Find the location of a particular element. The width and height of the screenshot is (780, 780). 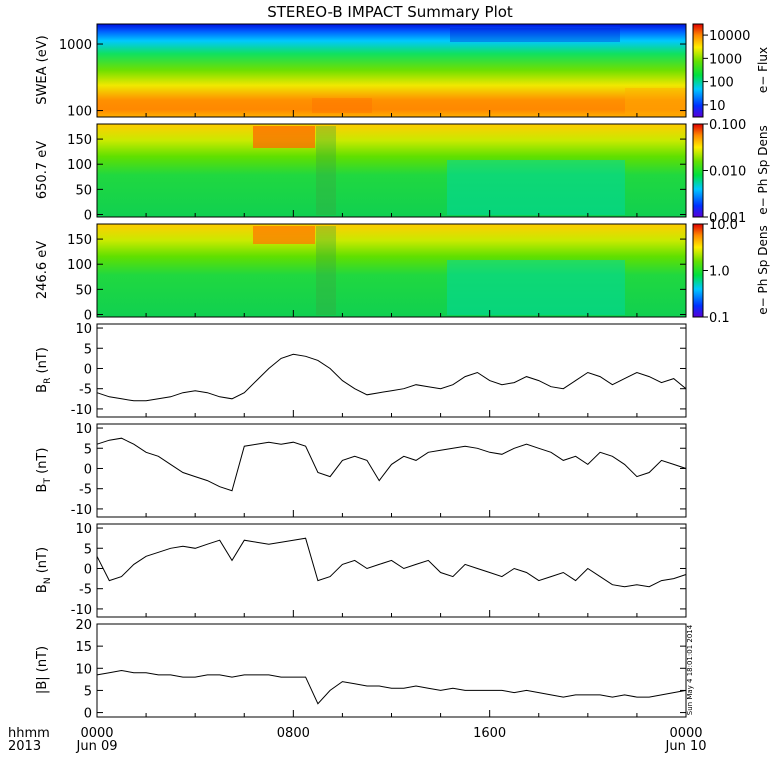

bt-ytick-label: 0 is located at coordinates (88, 469).